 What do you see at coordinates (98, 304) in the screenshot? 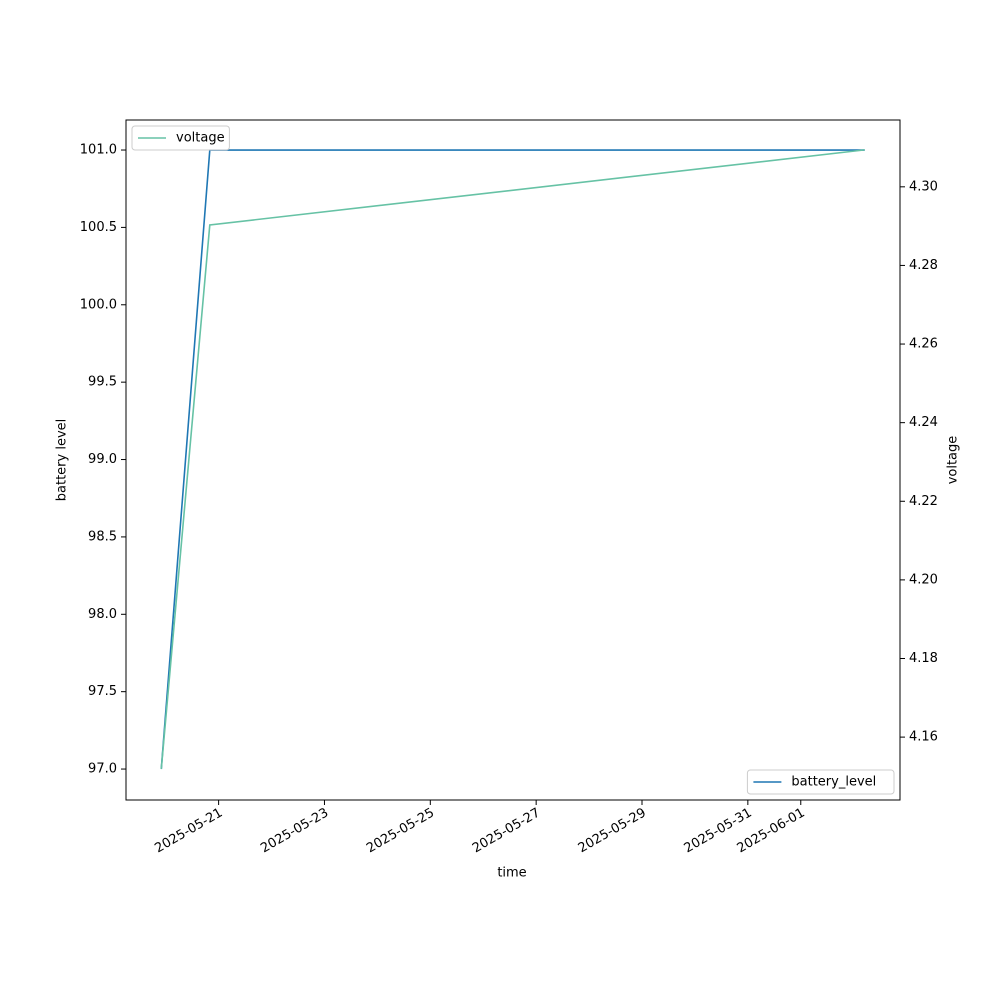
I see `y-tick-label: 100.0` at bounding box center [98, 304].